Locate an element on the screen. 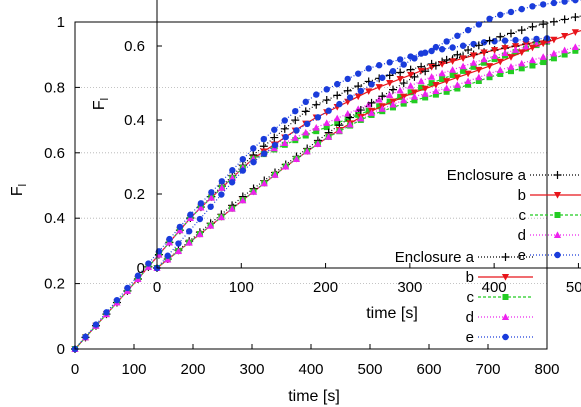 The height and width of the screenshot is (407, 581). ytick-label: 1 is located at coordinates (61, 22).